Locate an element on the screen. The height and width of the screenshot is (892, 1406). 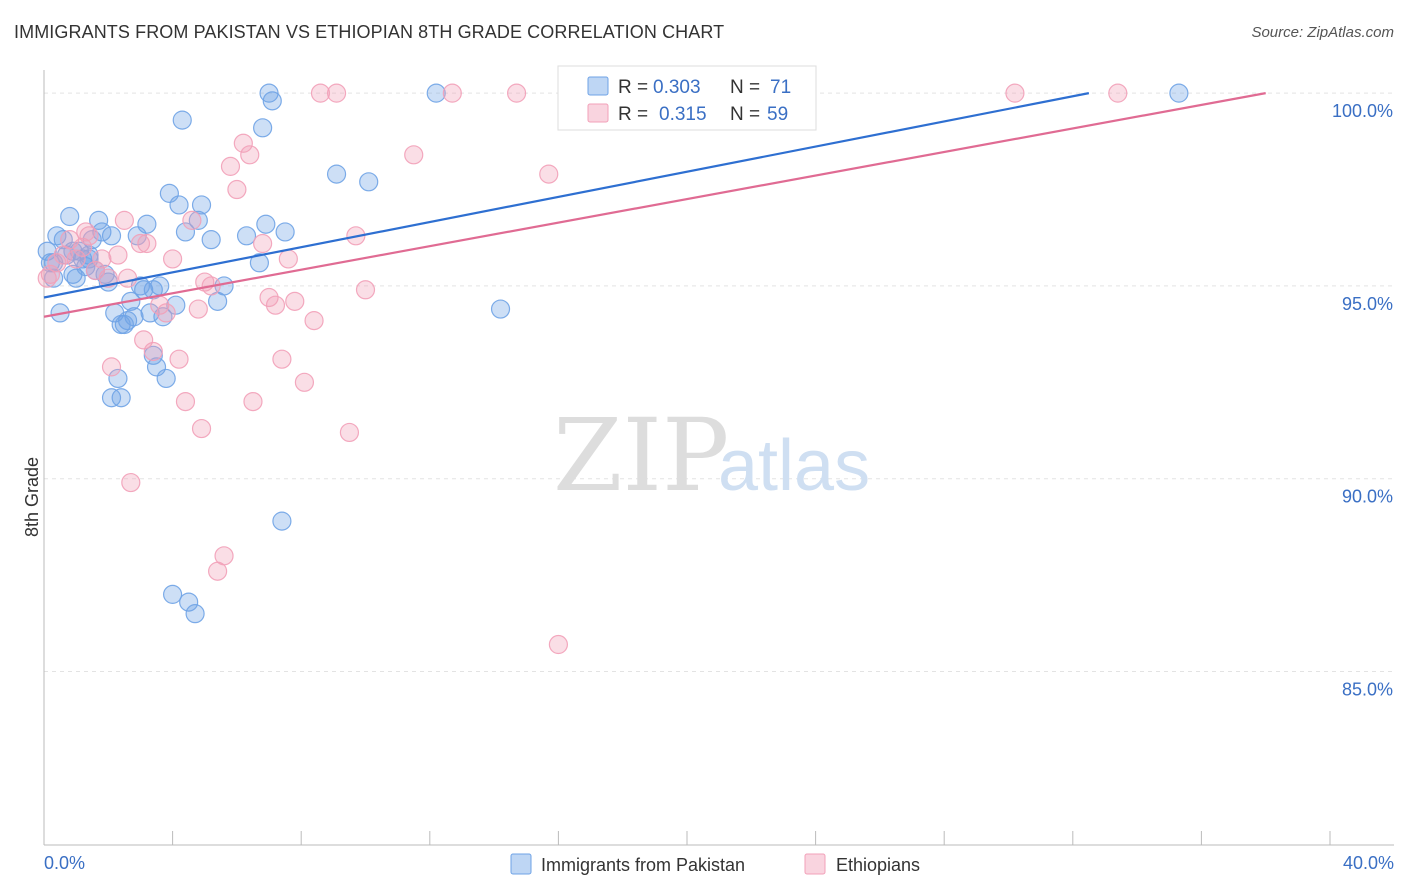
legend-n-value: 71 is located at coordinates (780, 87).